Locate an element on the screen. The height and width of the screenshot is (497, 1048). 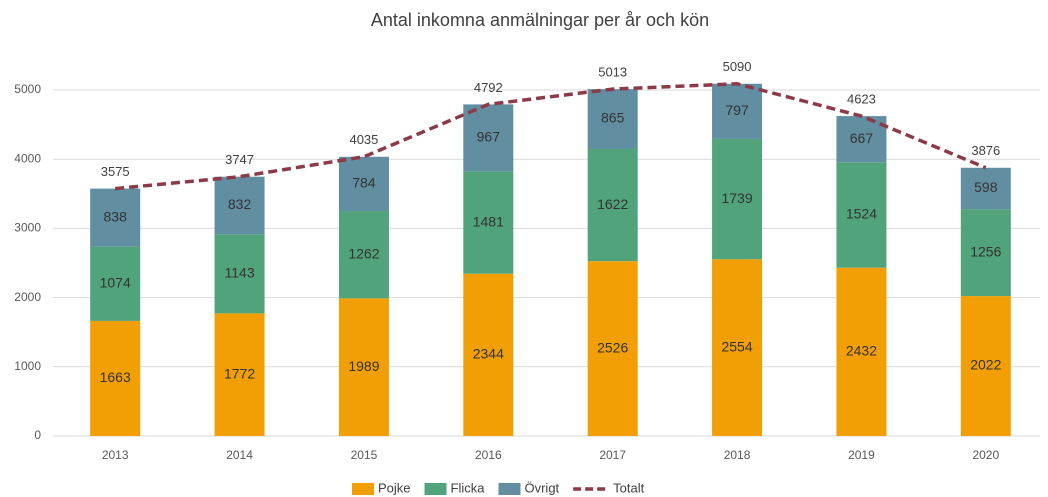
data-label: 1524 is located at coordinates (861, 214).